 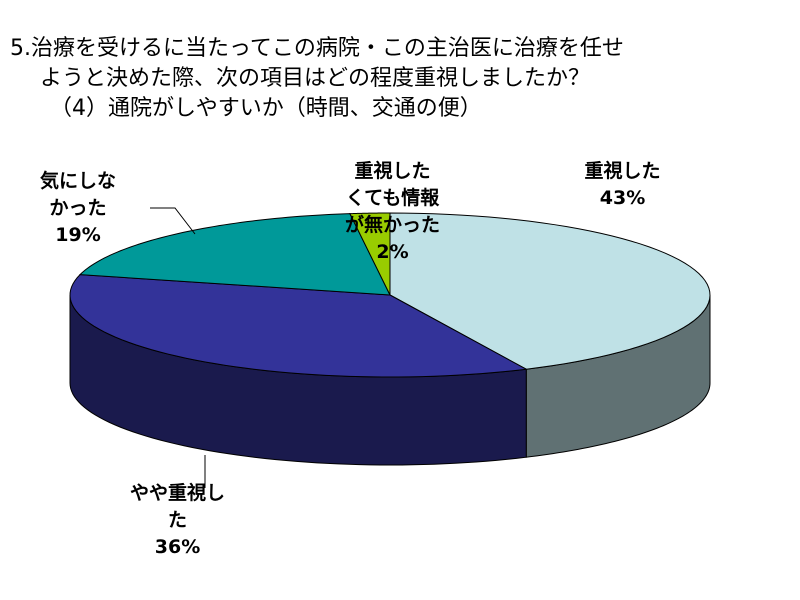 I want to click on title-line: 5.治療を受けるに当たってこの病院・この主治医に治療を任せ, so click(x=317, y=48).